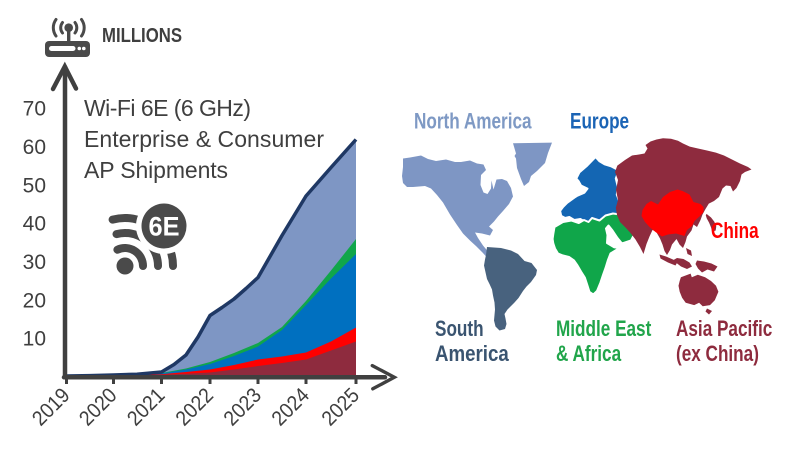 This screenshot has height=459, width=800. I want to click on svg-text: 60, so click(34, 147).